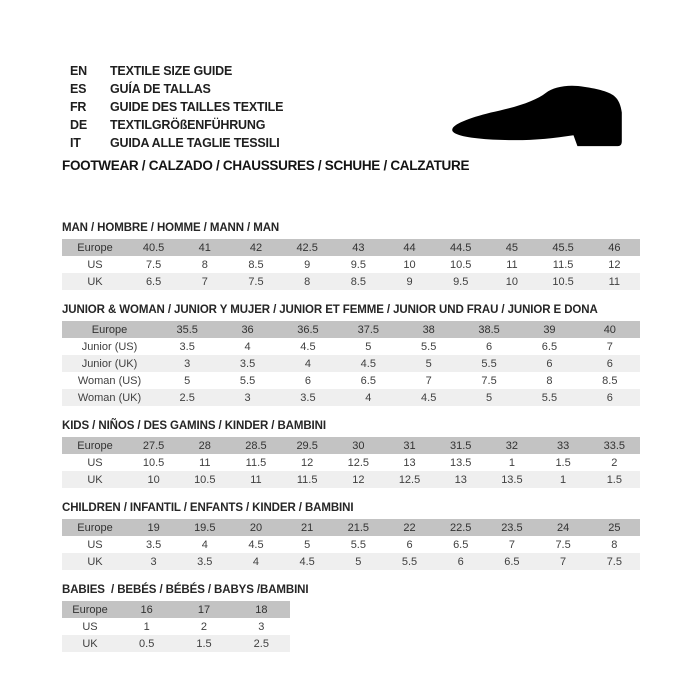  What do you see at coordinates (204, 626) in the screenshot?
I see `size-value: 2` at bounding box center [204, 626].